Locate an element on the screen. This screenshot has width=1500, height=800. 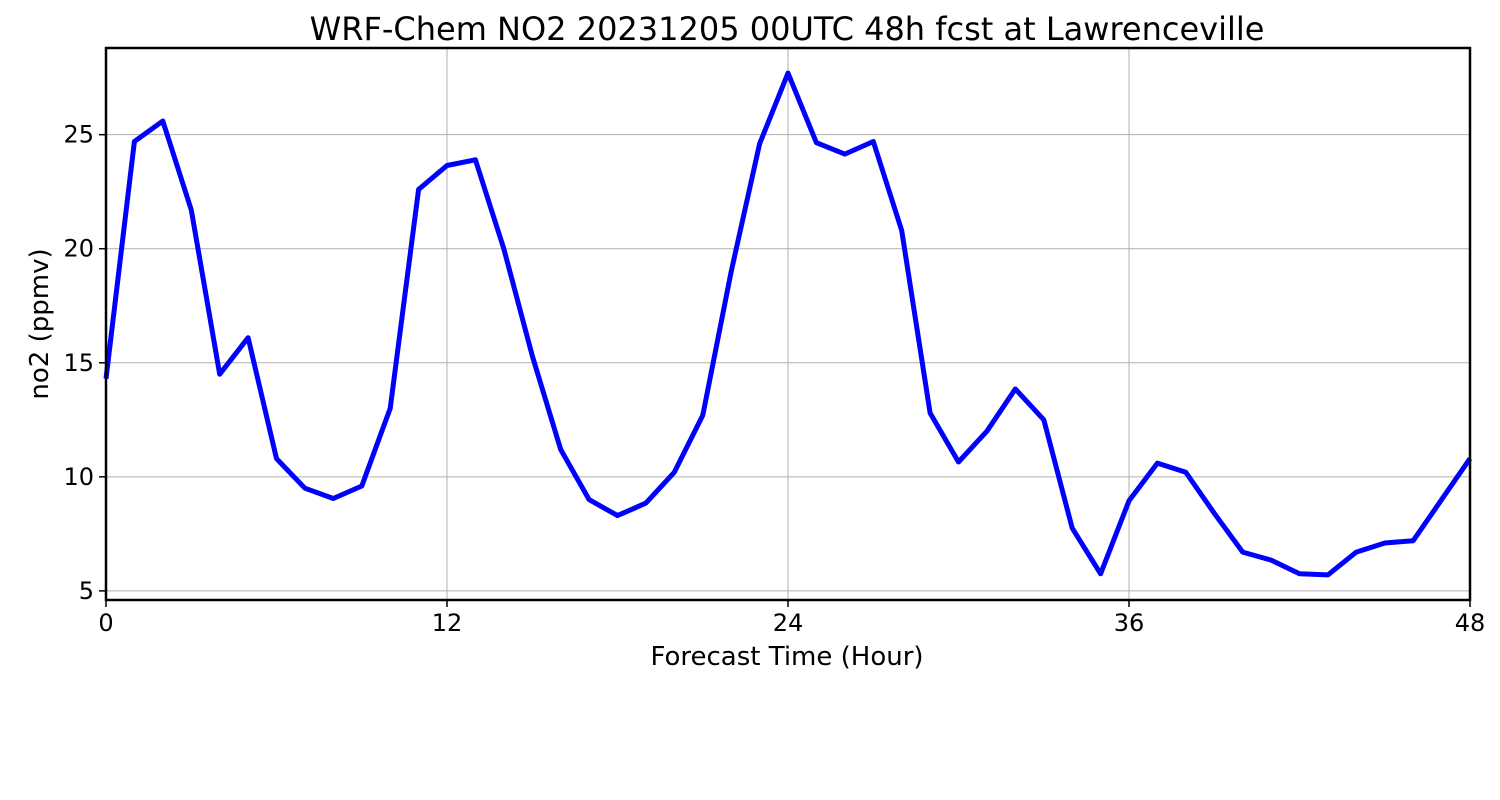
x-axis-label: Forecast Time (Hour) is located at coordinates (786, 657).